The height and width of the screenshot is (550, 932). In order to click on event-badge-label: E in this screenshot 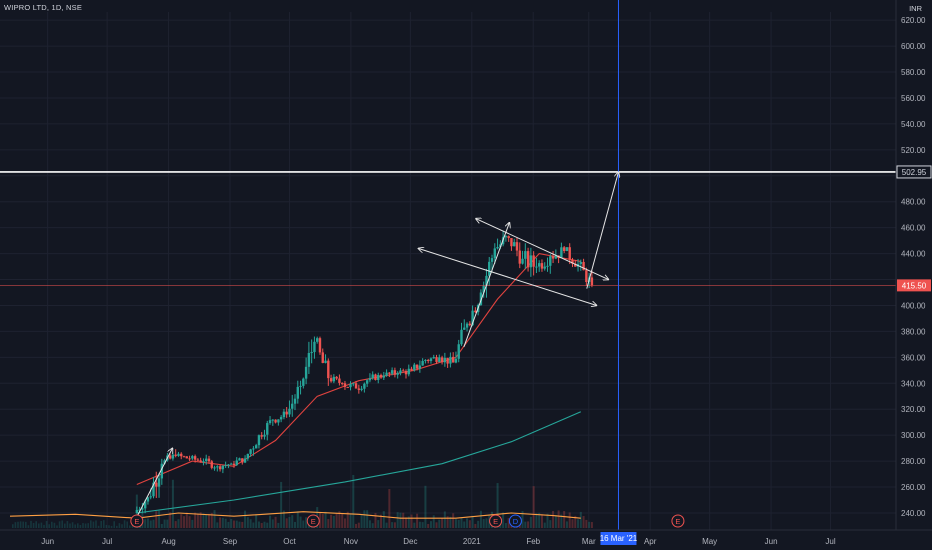, I will do `click(677, 521)`.